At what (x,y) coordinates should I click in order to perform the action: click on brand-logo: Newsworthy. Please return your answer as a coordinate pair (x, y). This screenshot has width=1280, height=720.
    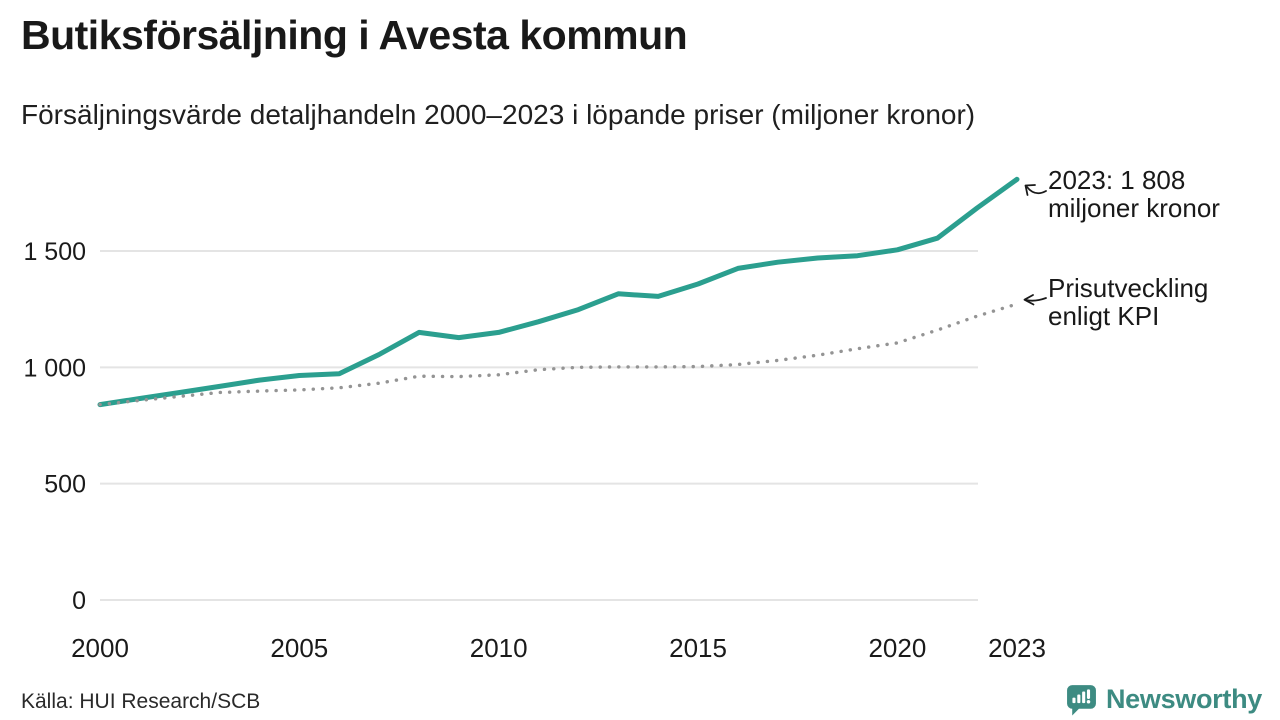
    Looking at the image, I should click on (1163, 699).